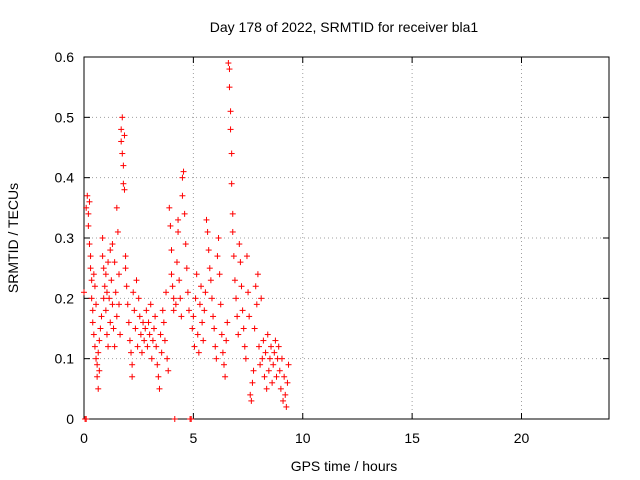 The height and width of the screenshot is (480, 640). Describe the element at coordinates (65, 298) in the screenshot. I see `y-tick-label: 0.2` at that location.